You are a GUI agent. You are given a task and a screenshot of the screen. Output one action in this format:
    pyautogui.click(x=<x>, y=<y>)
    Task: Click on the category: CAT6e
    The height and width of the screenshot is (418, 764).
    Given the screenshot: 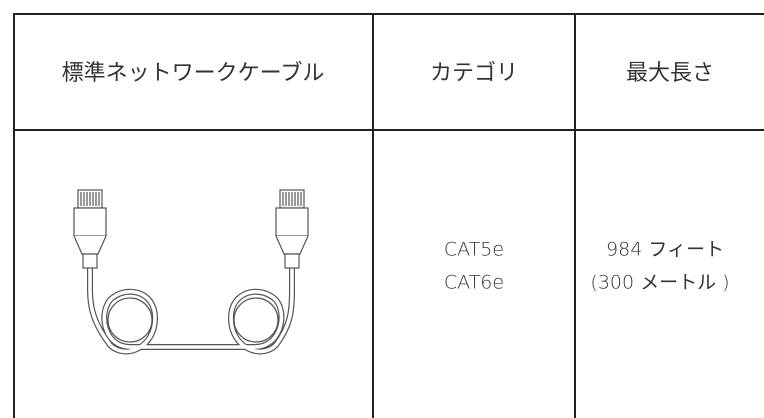 What is the action you would take?
    pyautogui.click(x=474, y=283)
    